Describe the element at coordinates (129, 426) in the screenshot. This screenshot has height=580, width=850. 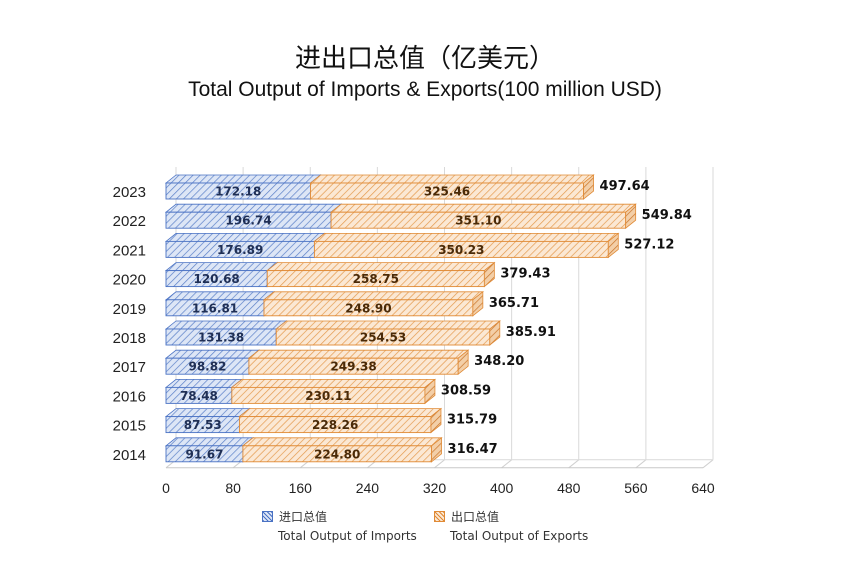
I see `y-tick-label: 2015` at that location.